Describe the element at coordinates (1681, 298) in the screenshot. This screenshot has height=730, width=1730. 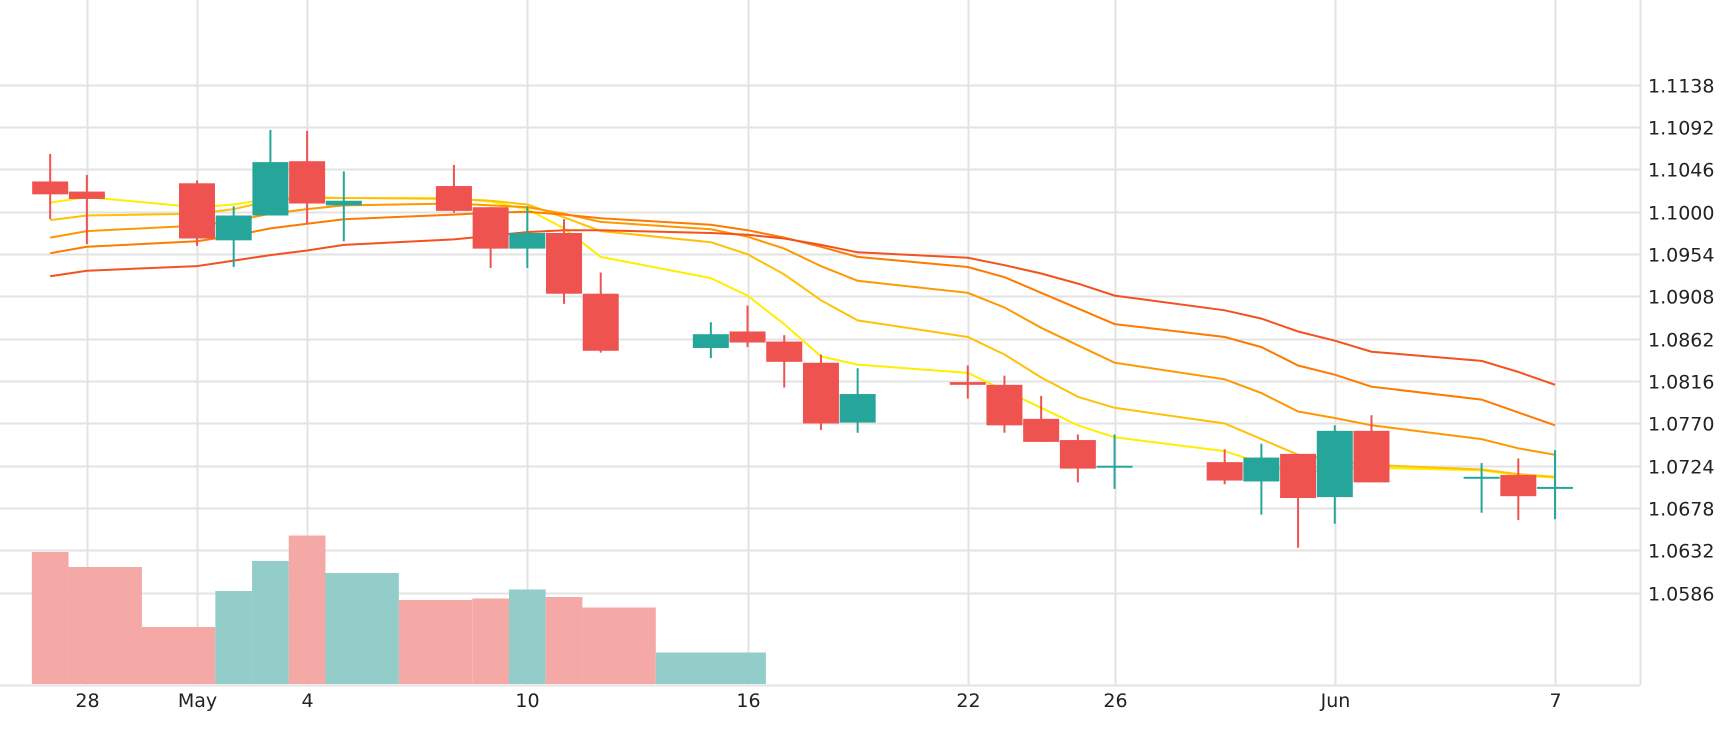
I see `price-tick-label: 1.0908` at that location.